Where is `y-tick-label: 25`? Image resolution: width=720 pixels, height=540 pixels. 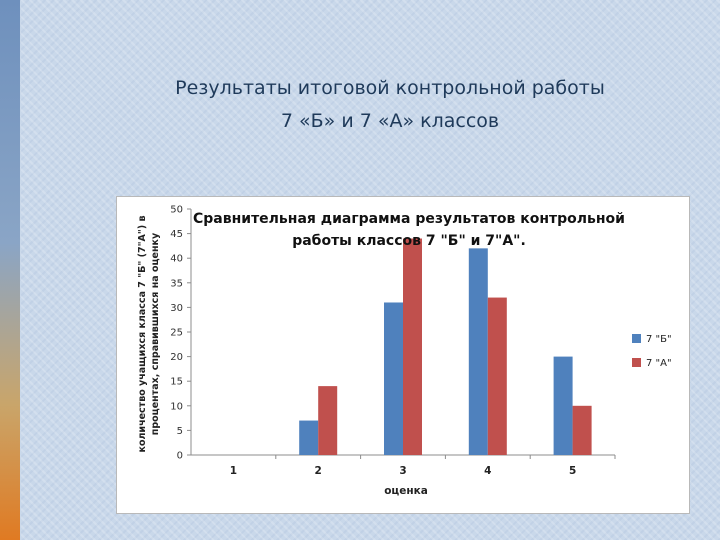
y-tick-label: 25 is located at coordinates (176, 333).